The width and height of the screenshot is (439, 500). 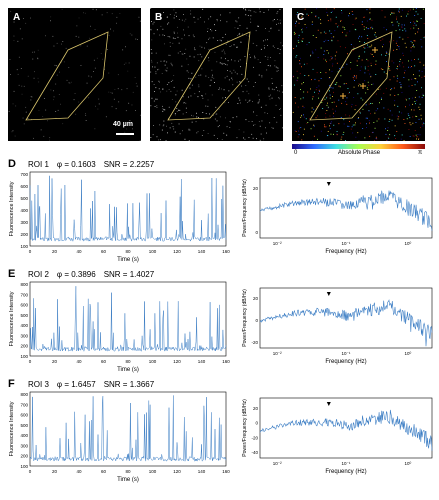 I want to click on peak-marker-triangle, so click(x=328, y=404).